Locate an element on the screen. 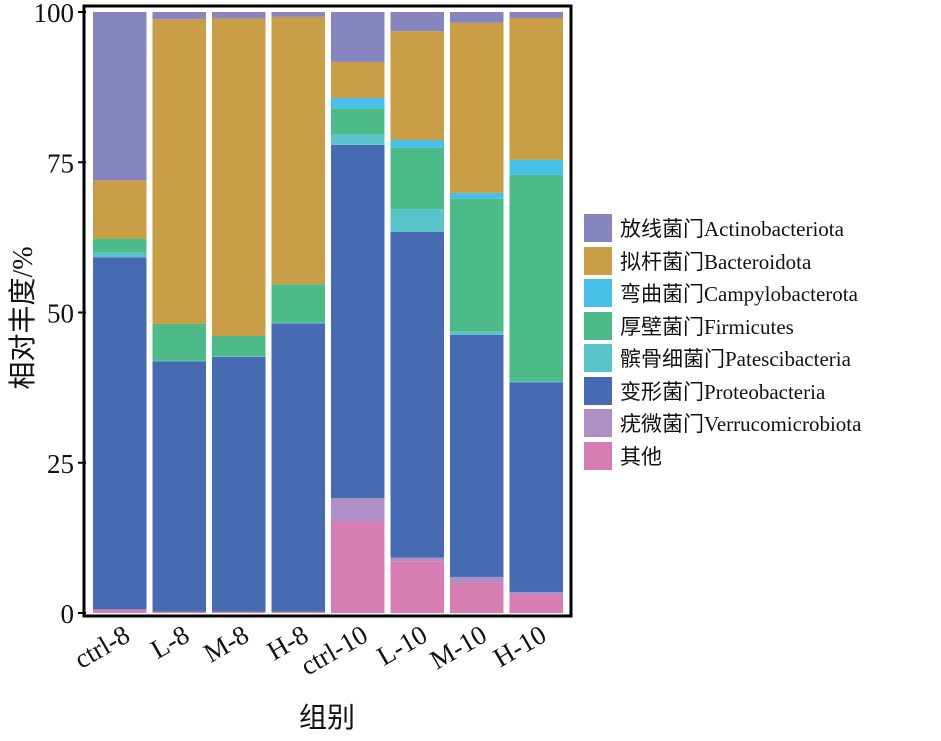 The width and height of the screenshot is (941, 741). legend-item: 拟杆菌门Bacteroidota is located at coordinates (722, 261).